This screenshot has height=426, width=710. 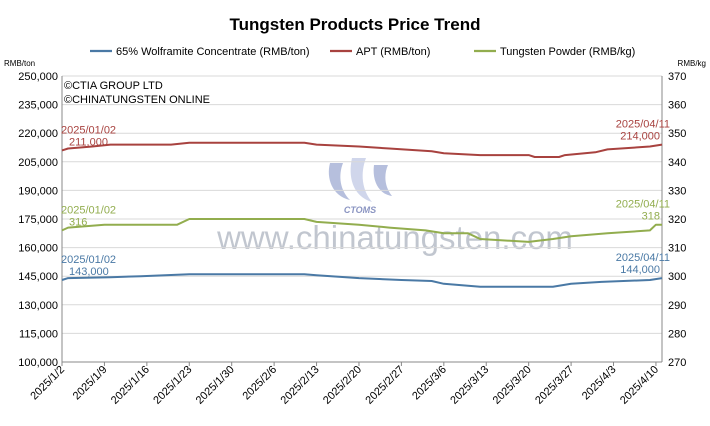 What do you see at coordinates (360, 210) in the screenshot?
I see `ctoms-logo-text: CTOMS` at bounding box center [360, 210].